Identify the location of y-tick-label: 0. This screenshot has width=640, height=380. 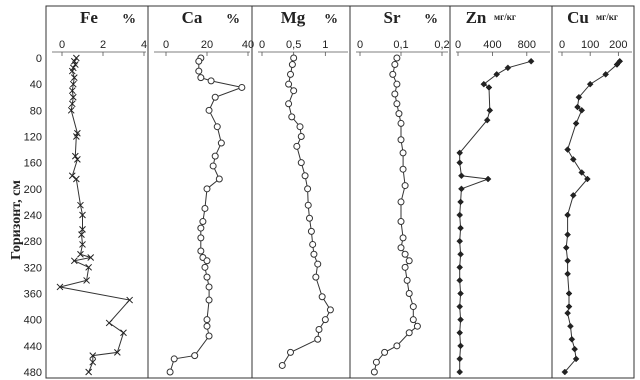
(39, 59).